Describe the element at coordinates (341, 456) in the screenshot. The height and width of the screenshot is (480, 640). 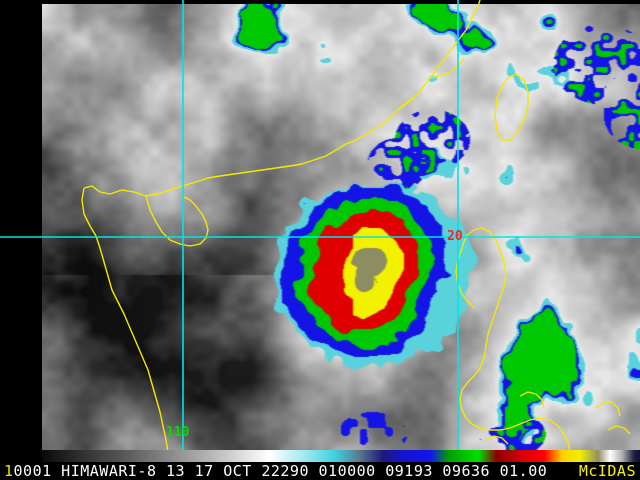
I see `colorbar-ramp` at that location.